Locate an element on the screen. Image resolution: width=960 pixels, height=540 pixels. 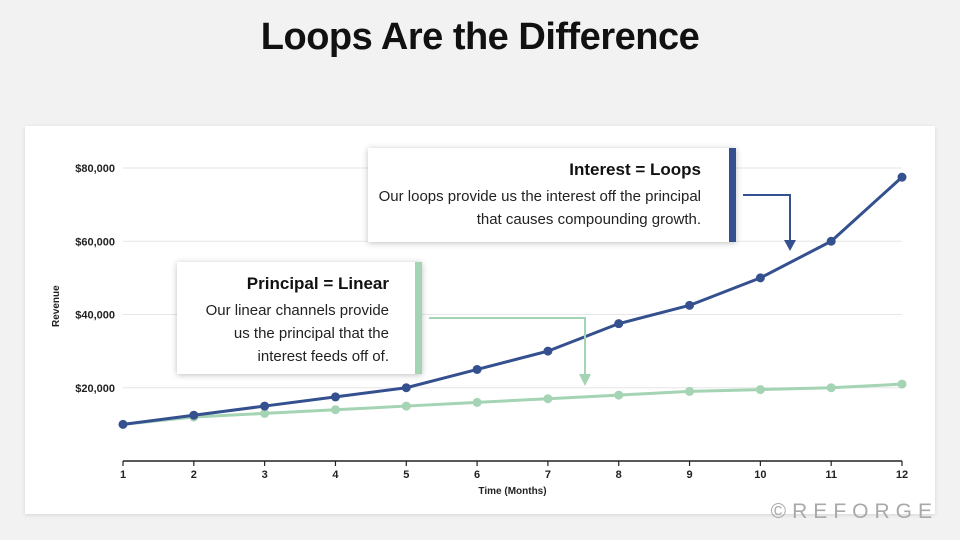
x-tick-label: 4 is located at coordinates (335, 475).